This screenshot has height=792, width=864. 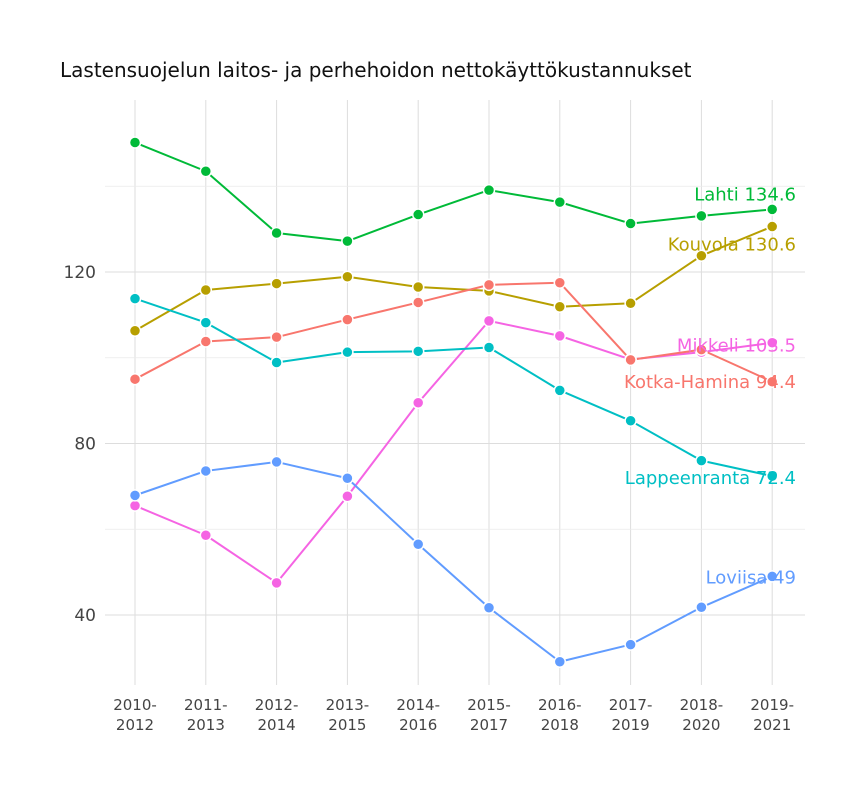 I want to click on series-line-kotka-hamina, so click(x=453, y=332).